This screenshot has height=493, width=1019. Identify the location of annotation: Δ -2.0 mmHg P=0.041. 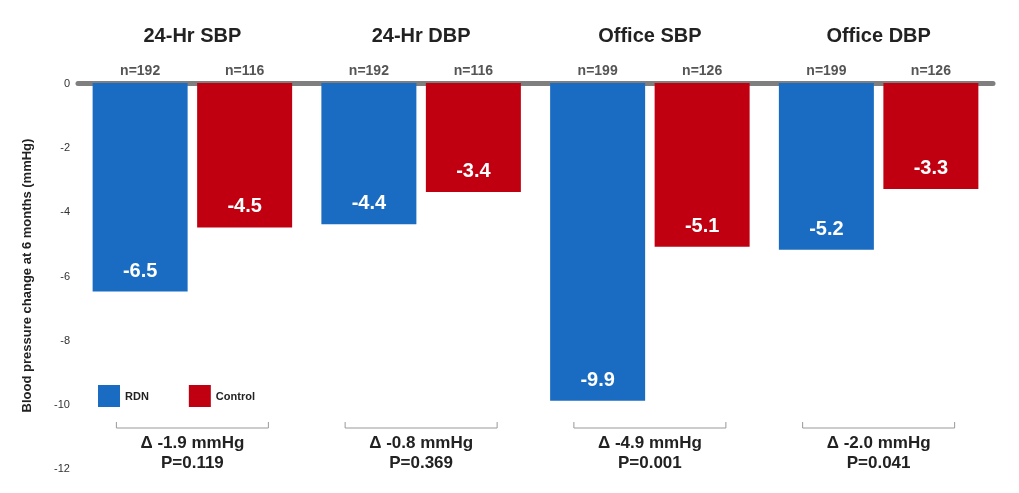
(878, 452).